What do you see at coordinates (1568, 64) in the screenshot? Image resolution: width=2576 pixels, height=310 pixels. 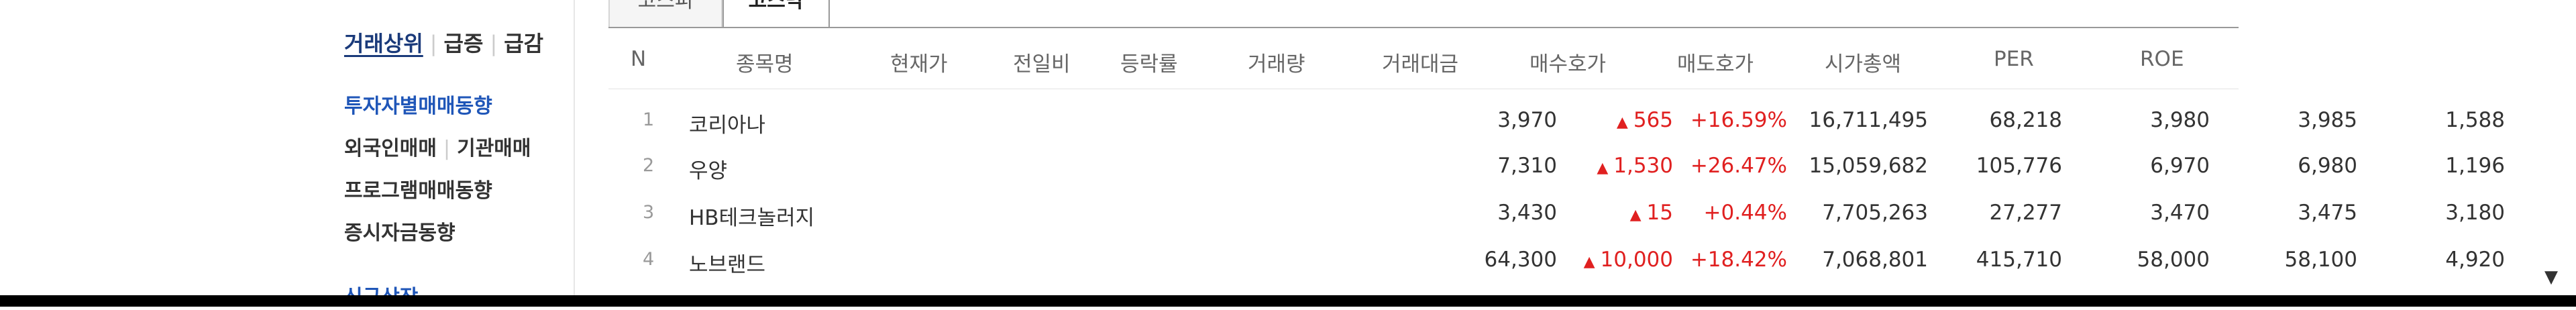 I see `header-bid: 매수호가` at bounding box center [1568, 64].